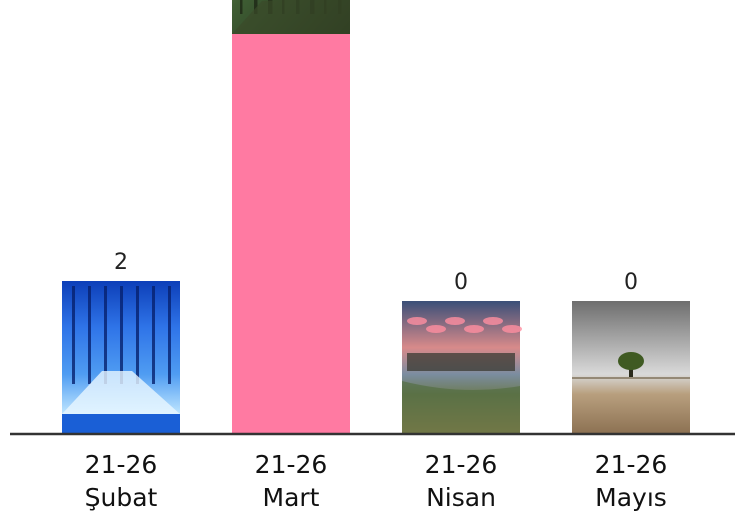  Describe the element at coordinates (462, 367) in the screenshot. I see `horse-herd-plain-photo` at that location.